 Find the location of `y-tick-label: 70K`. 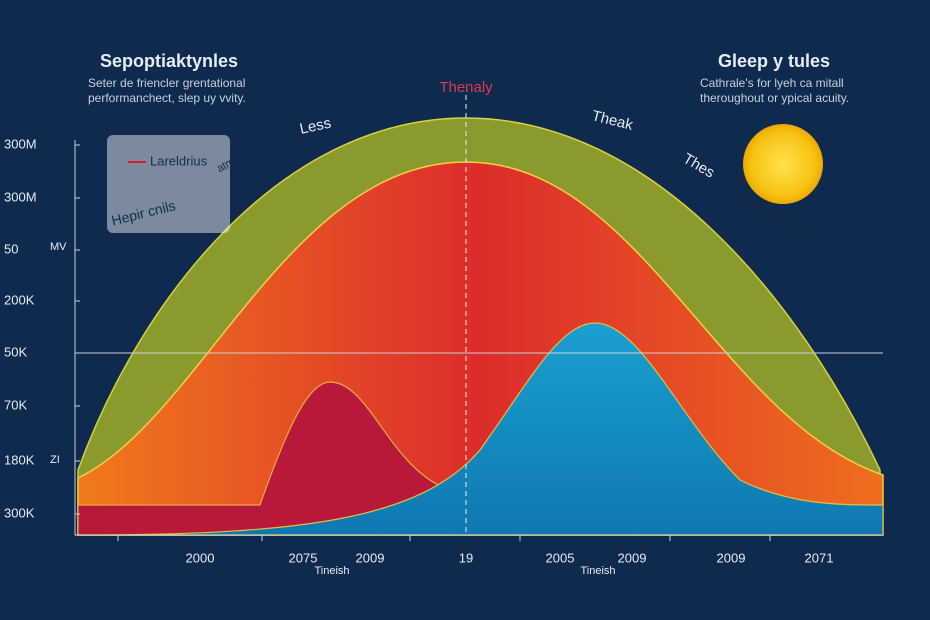

y-tick-label: 70K is located at coordinates (15, 404).